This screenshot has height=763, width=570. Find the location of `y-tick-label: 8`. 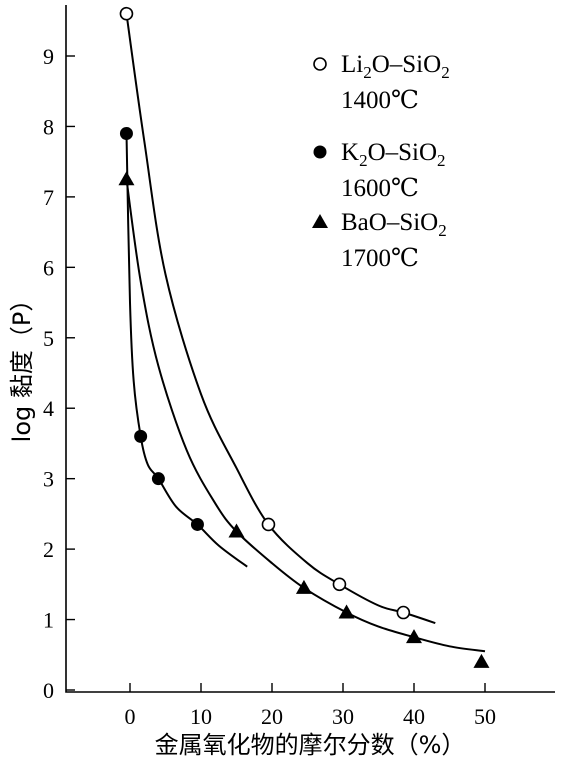

y-tick-label: 8 is located at coordinates (48, 126).